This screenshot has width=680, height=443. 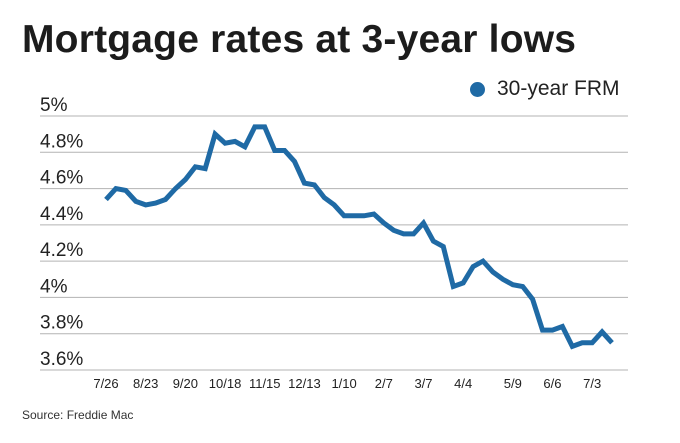 What do you see at coordinates (463, 383) in the screenshot?
I see `x-tick-label: 4/4` at bounding box center [463, 383].